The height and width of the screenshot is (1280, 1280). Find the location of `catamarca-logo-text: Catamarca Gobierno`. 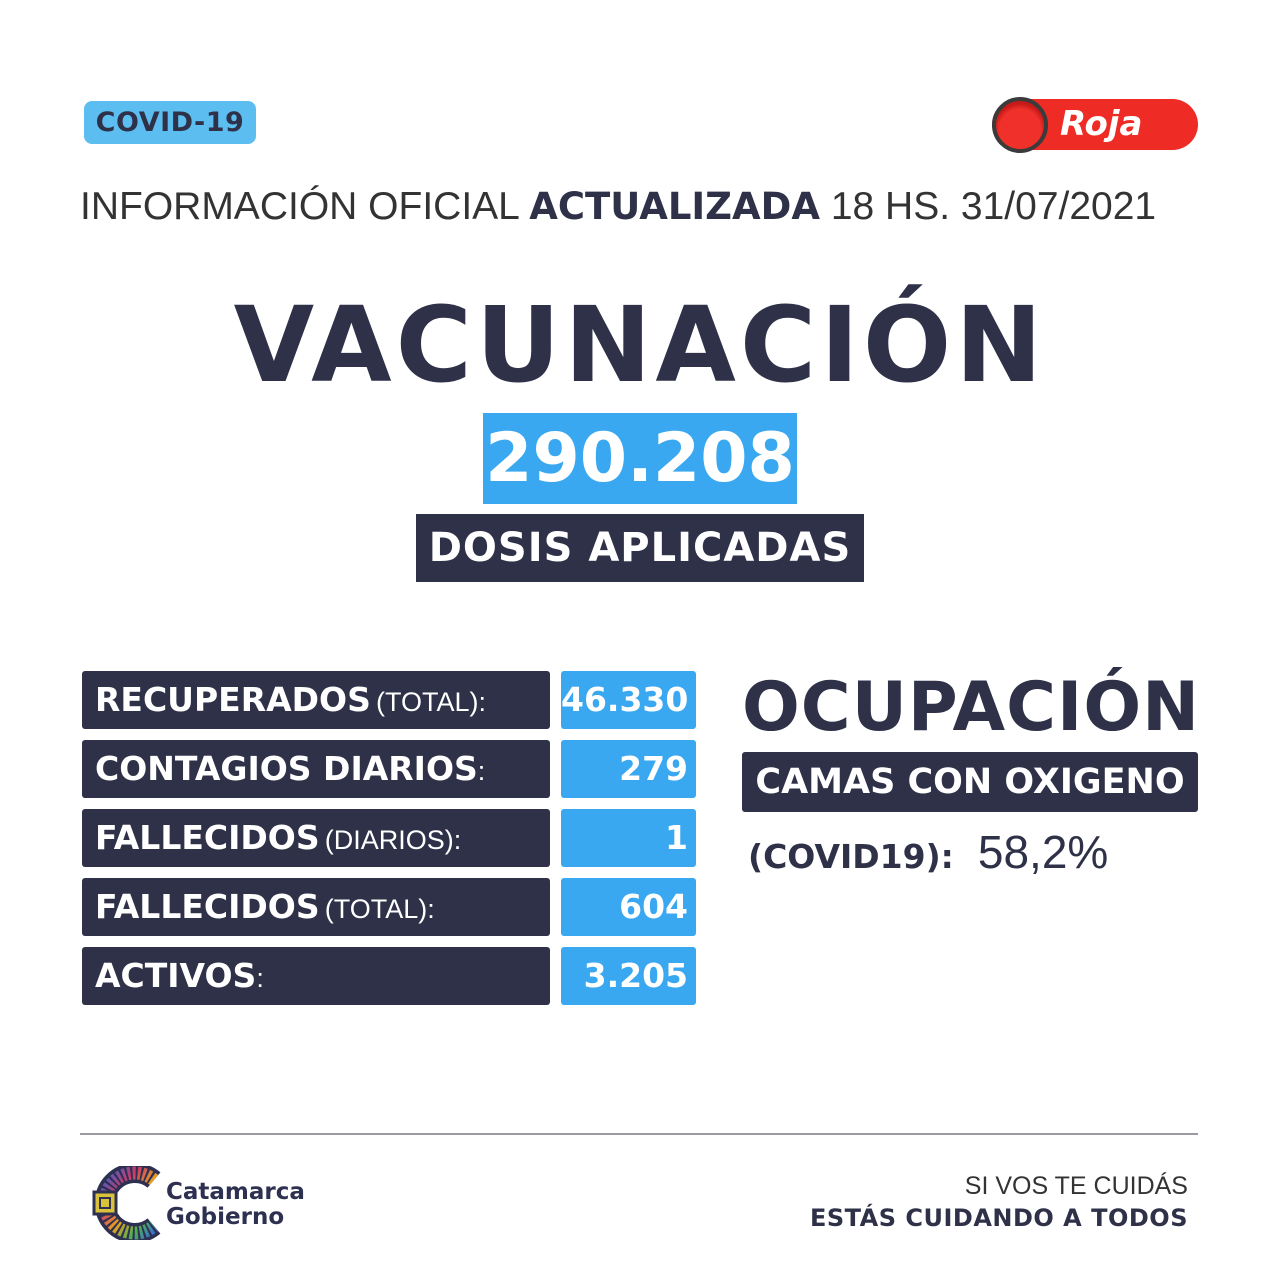

catamarca-logo-text: Catamarca Gobierno is located at coordinates (235, 1205).